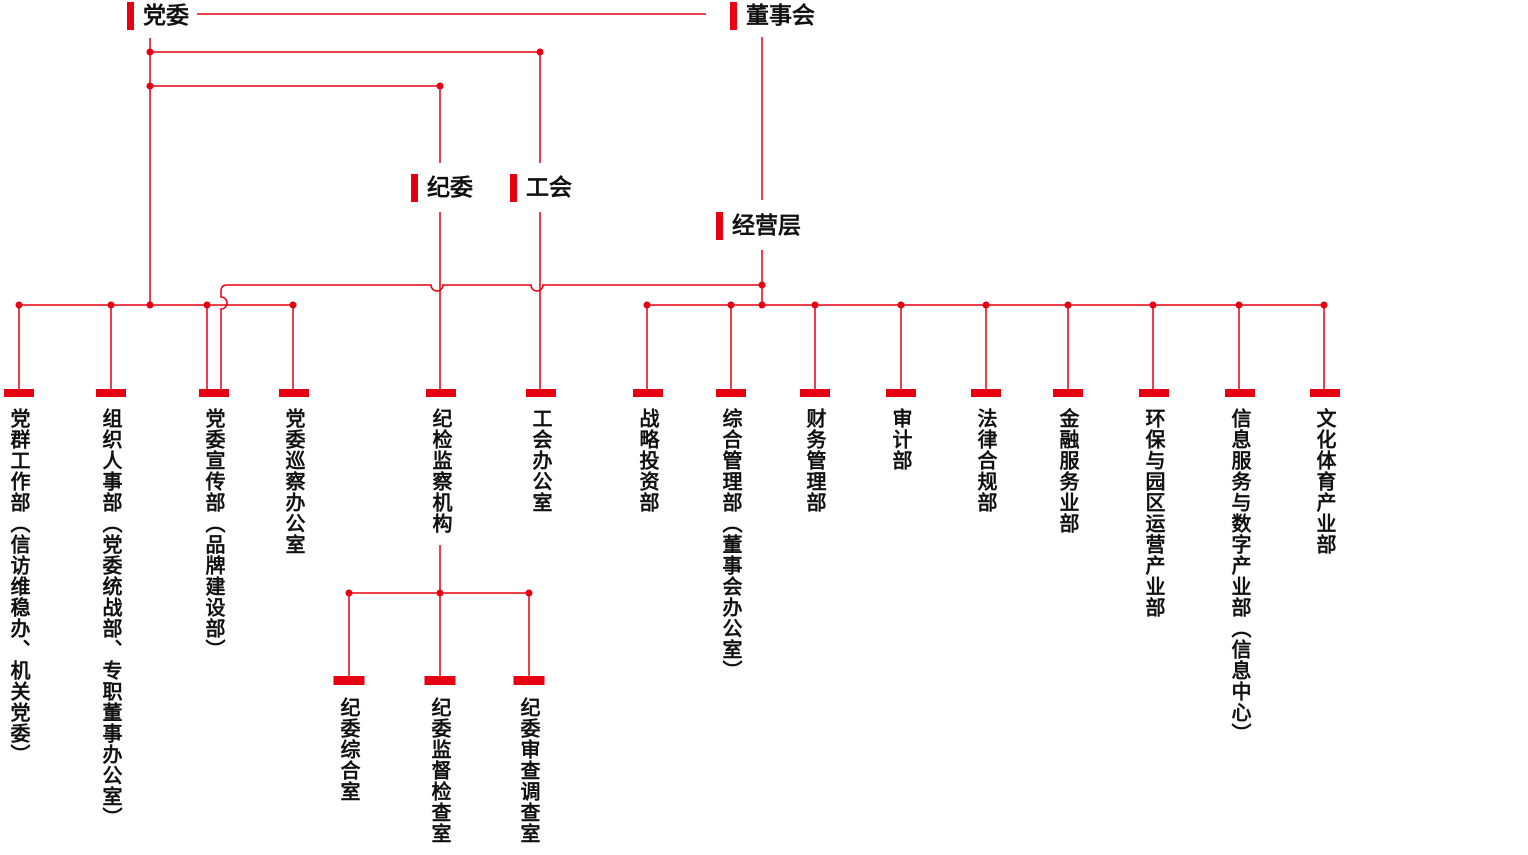 The height and width of the screenshot is (855, 1528). What do you see at coordinates (440, 770) in the screenshot?
I see `dept-label: 纪委监督检查室` at bounding box center [440, 770].